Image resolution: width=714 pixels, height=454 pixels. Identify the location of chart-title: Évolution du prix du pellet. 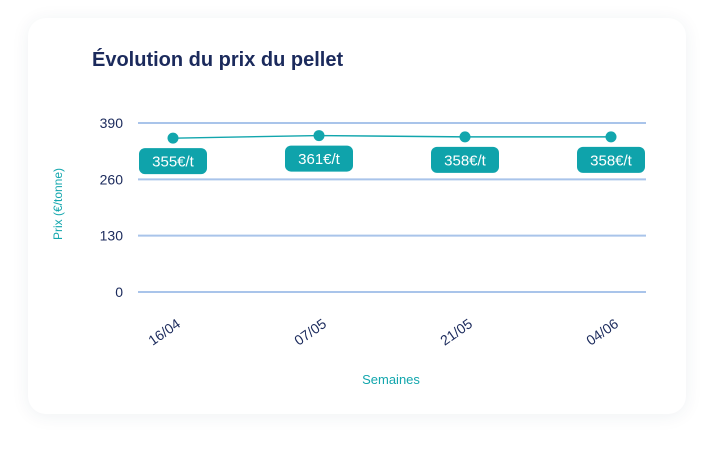
(218, 60).